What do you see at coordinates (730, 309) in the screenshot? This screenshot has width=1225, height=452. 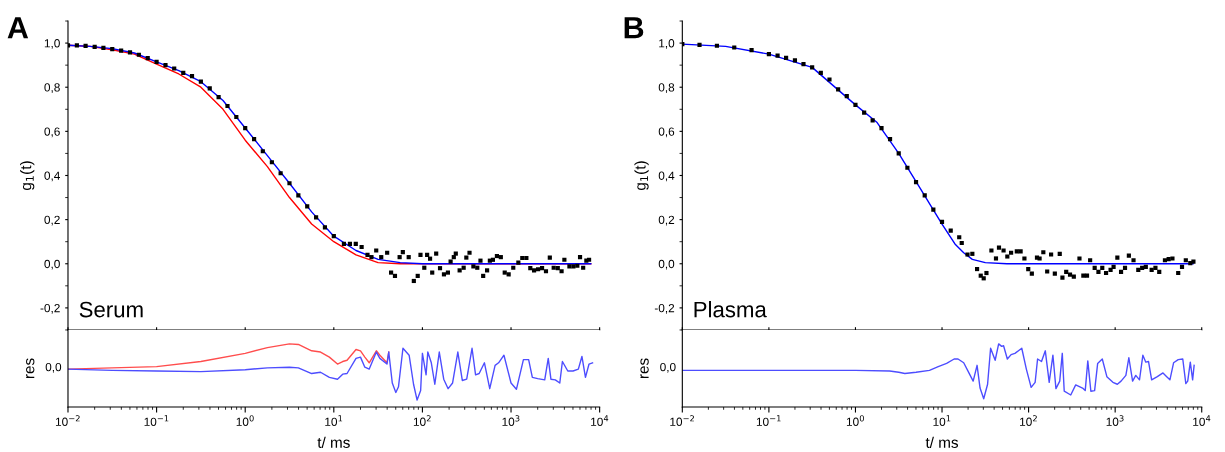 I see `annotation: Plasma` at bounding box center [730, 309].